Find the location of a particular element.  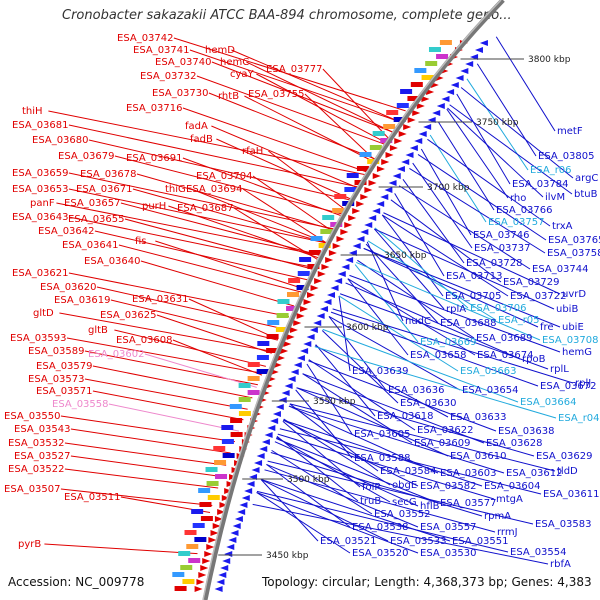

gene-label: rbfA is located at coordinates (560, 564).